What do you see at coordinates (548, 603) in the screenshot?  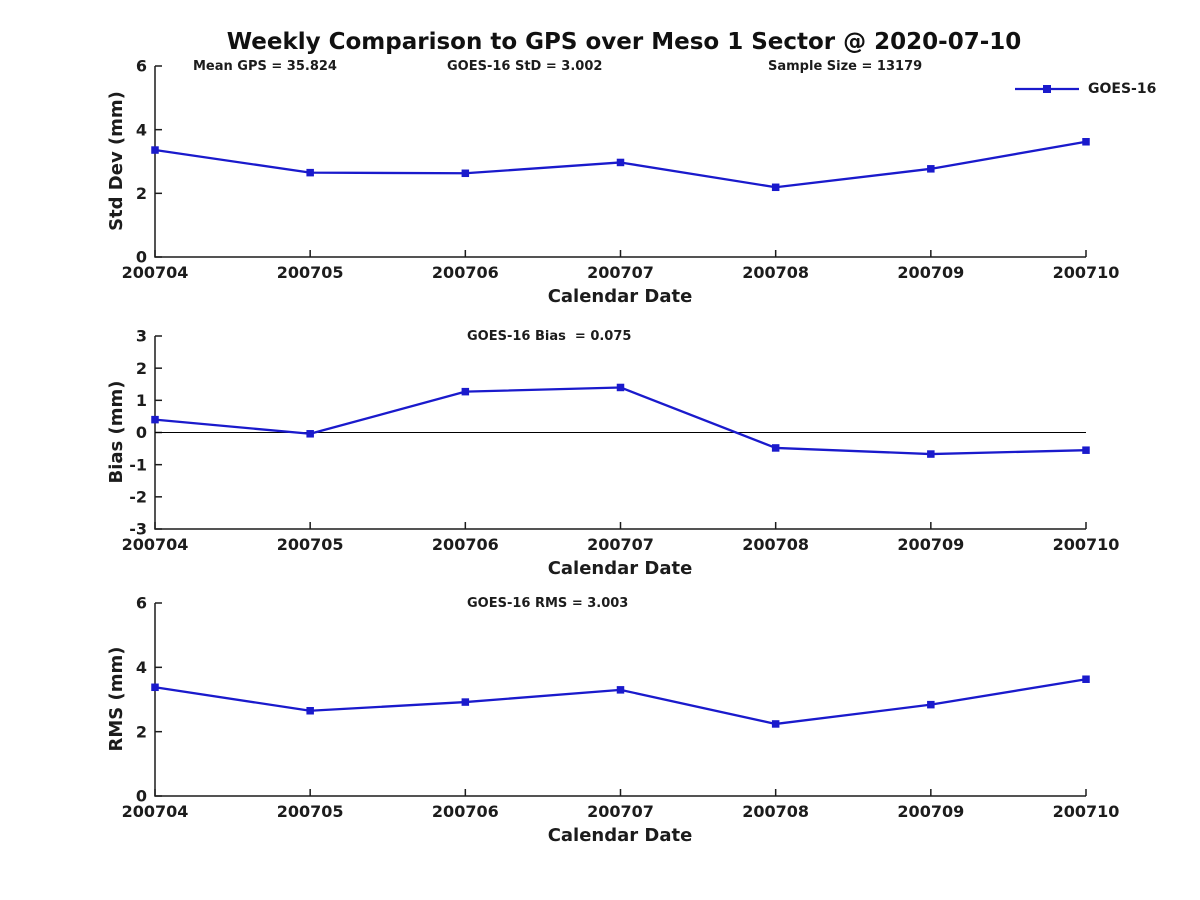 I see `rms-chart-title: GOES-16 RMS = 3.003` at bounding box center [548, 603].